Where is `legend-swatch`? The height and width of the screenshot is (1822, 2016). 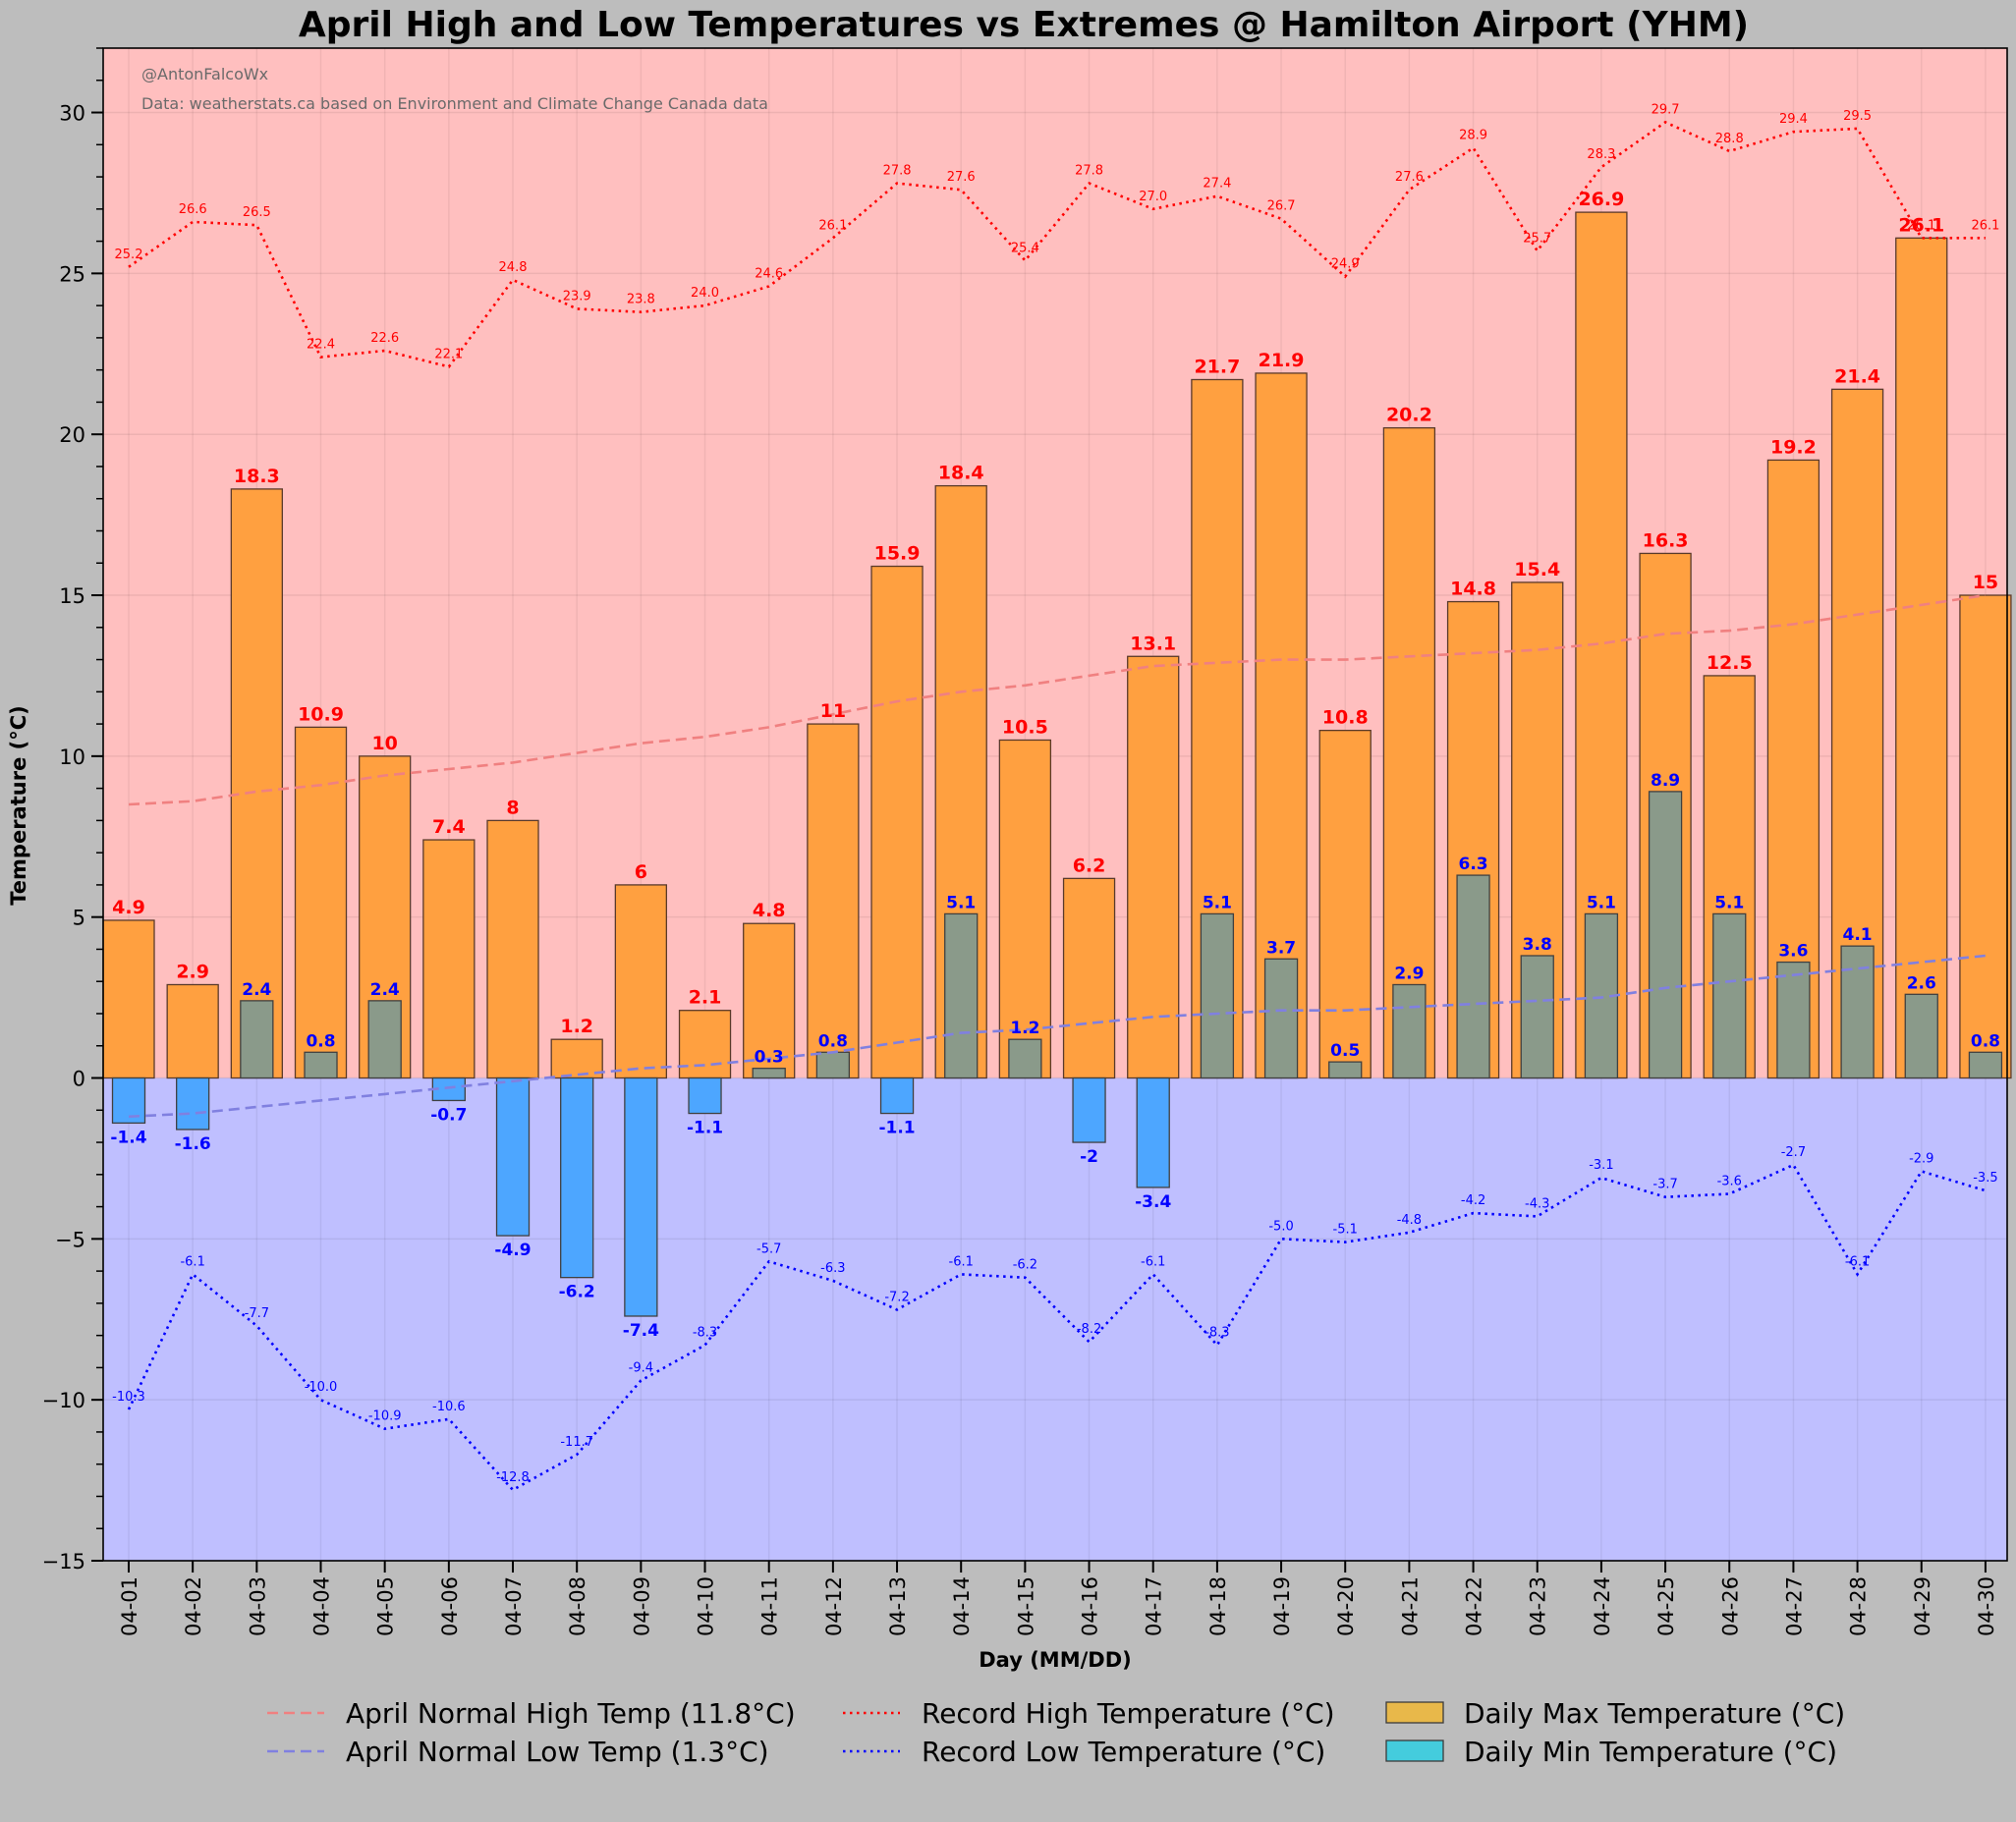
legend-swatch is located at coordinates (1414, 1712).